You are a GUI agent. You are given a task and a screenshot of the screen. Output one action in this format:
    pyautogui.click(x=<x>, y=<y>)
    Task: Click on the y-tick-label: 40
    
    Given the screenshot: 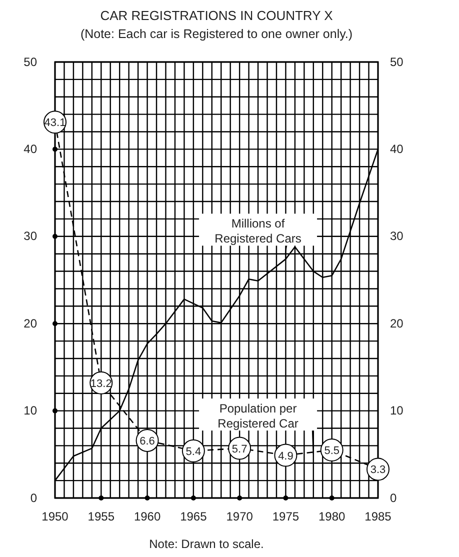 What is the action you would take?
    pyautogui.click(x=31, y=149)
    